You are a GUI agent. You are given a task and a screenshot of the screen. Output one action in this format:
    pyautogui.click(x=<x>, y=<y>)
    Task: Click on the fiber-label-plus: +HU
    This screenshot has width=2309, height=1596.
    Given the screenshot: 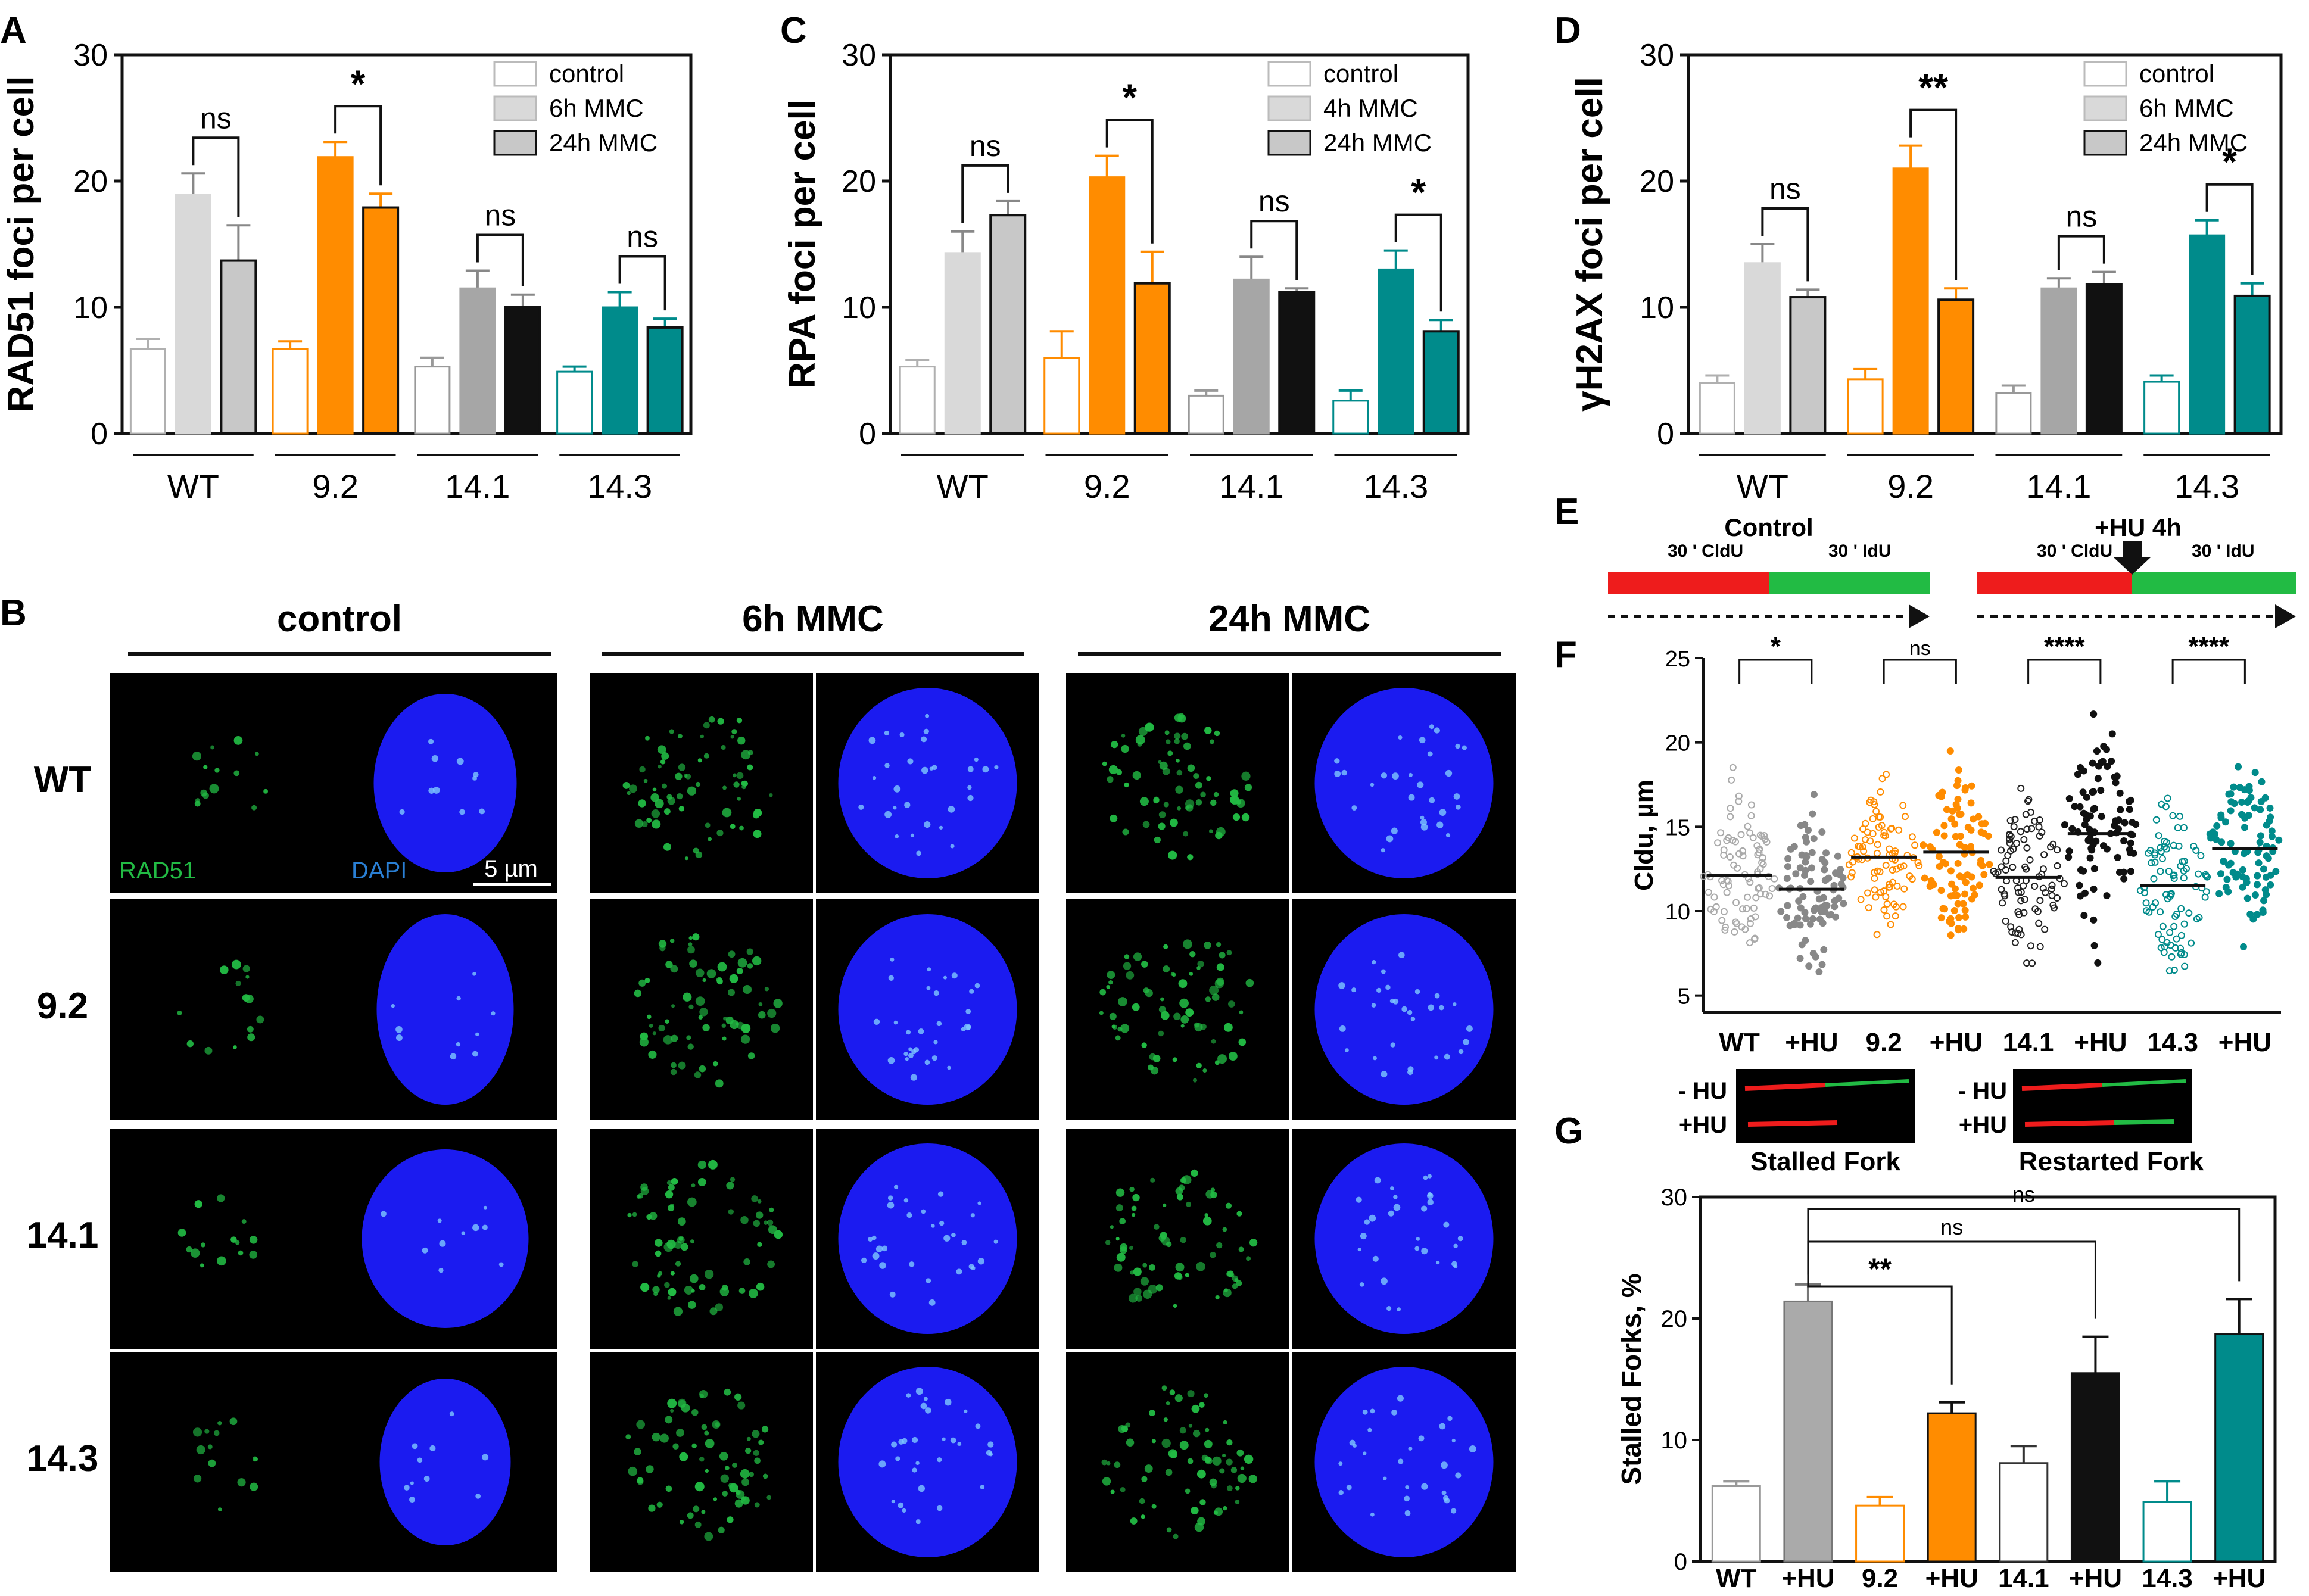 What is the action you would take?
    pyautogui.click(x=1703, y=1125)
    